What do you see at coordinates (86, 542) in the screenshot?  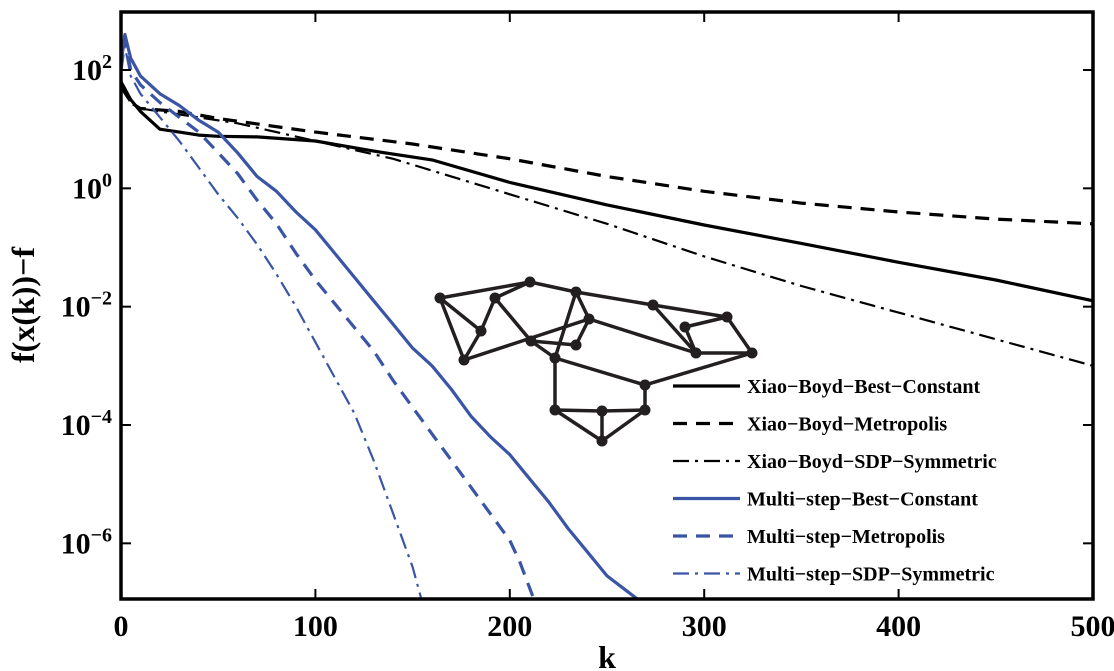 I see `y-tick-label: 10⁻⁶` at bounding box center [86, 542].